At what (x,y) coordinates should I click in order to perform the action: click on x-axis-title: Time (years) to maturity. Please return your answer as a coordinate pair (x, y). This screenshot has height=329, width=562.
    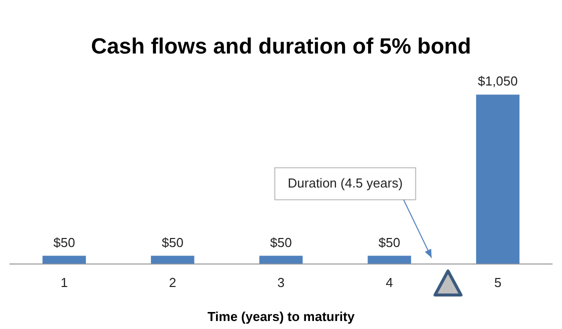
    Looking at the image, I should click on (281, 316).